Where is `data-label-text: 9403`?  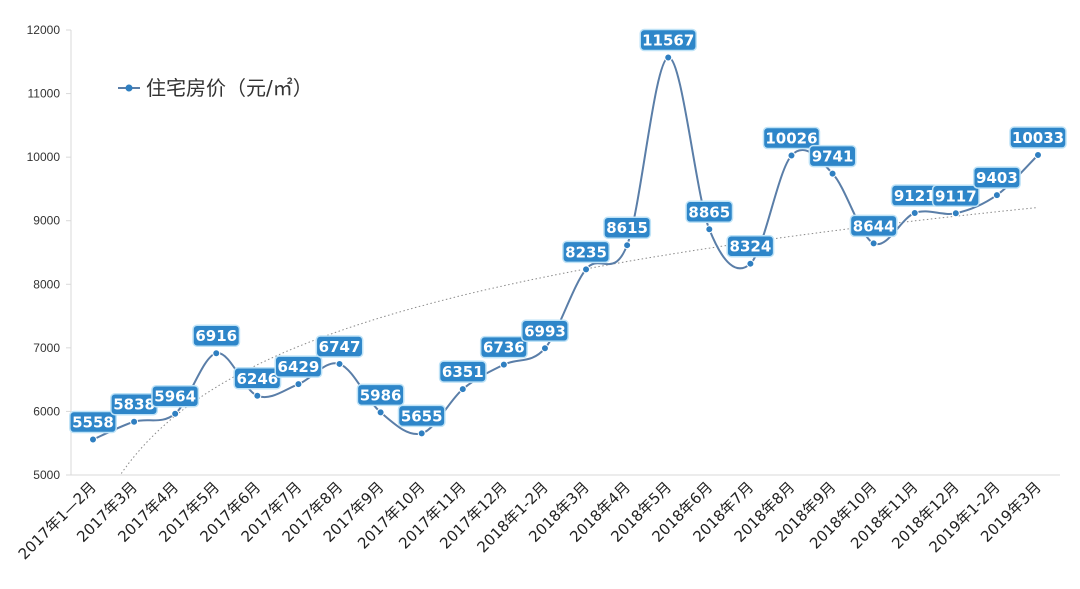
data-label-text: 9403 is located at coordinates (997, 178).